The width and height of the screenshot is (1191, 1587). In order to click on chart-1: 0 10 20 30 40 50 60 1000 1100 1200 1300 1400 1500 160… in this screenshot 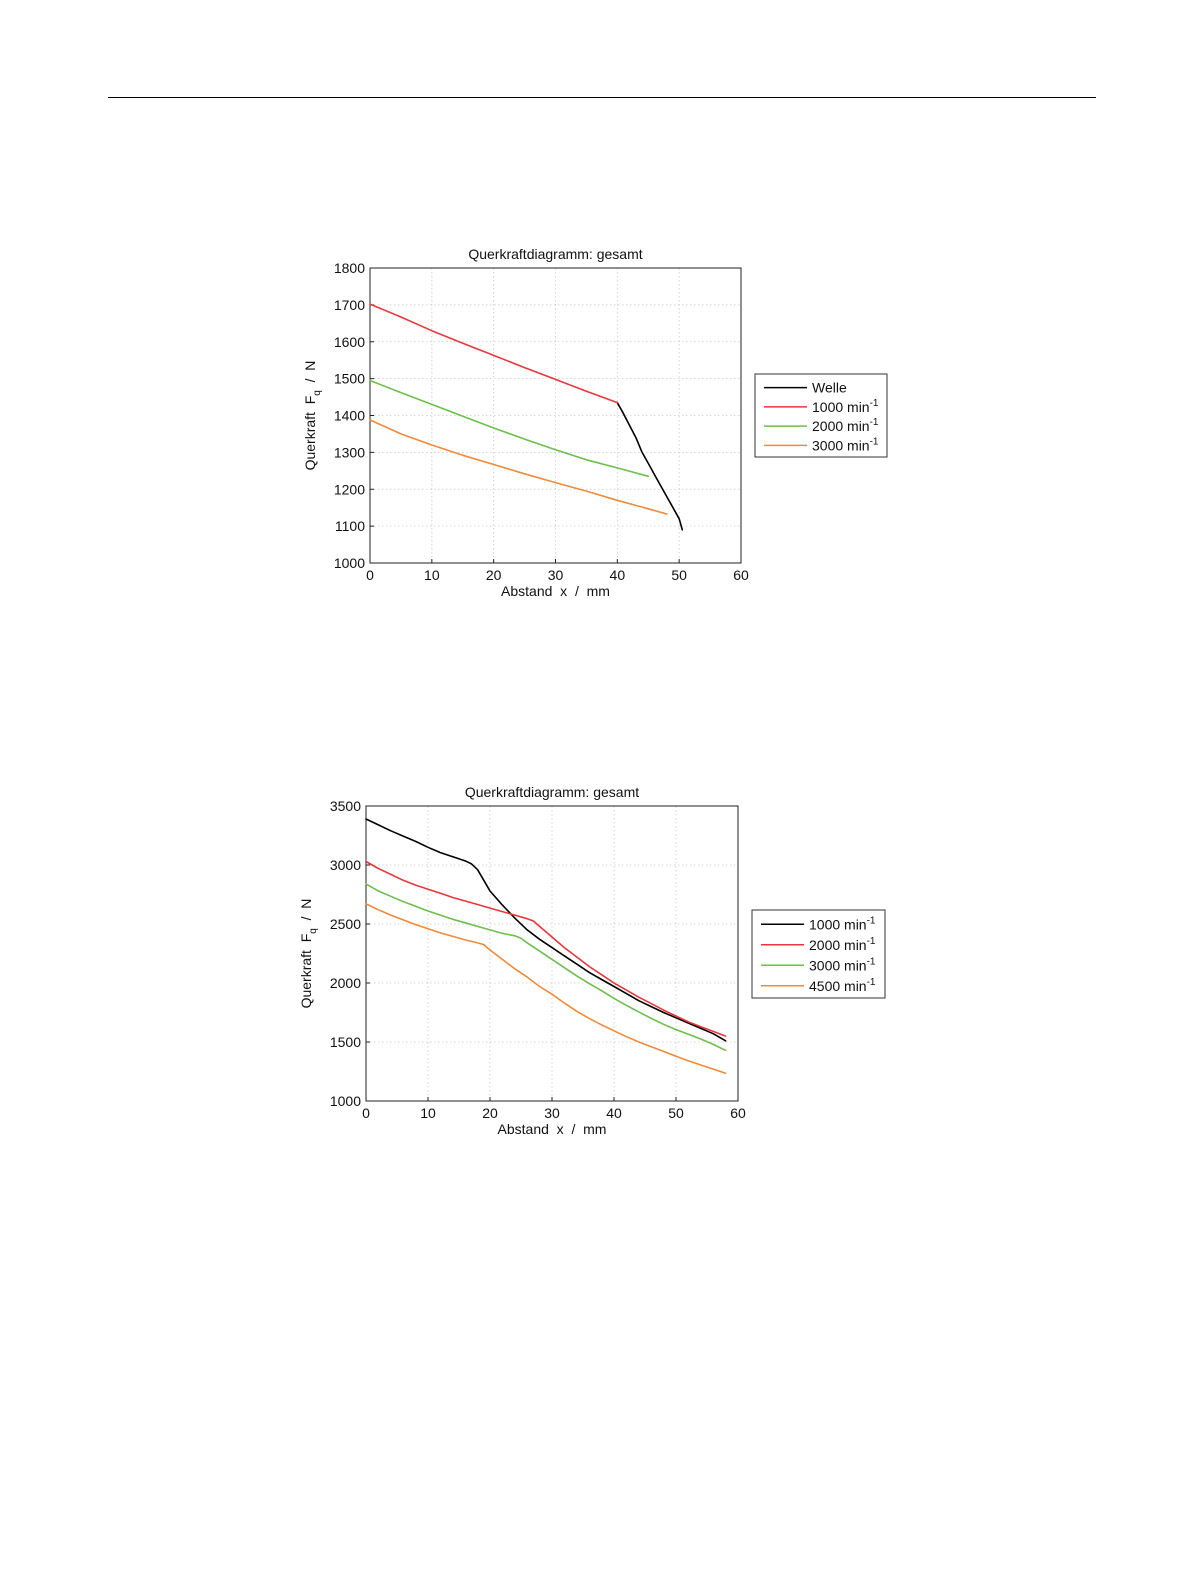, I will do `click(595, 422)`.